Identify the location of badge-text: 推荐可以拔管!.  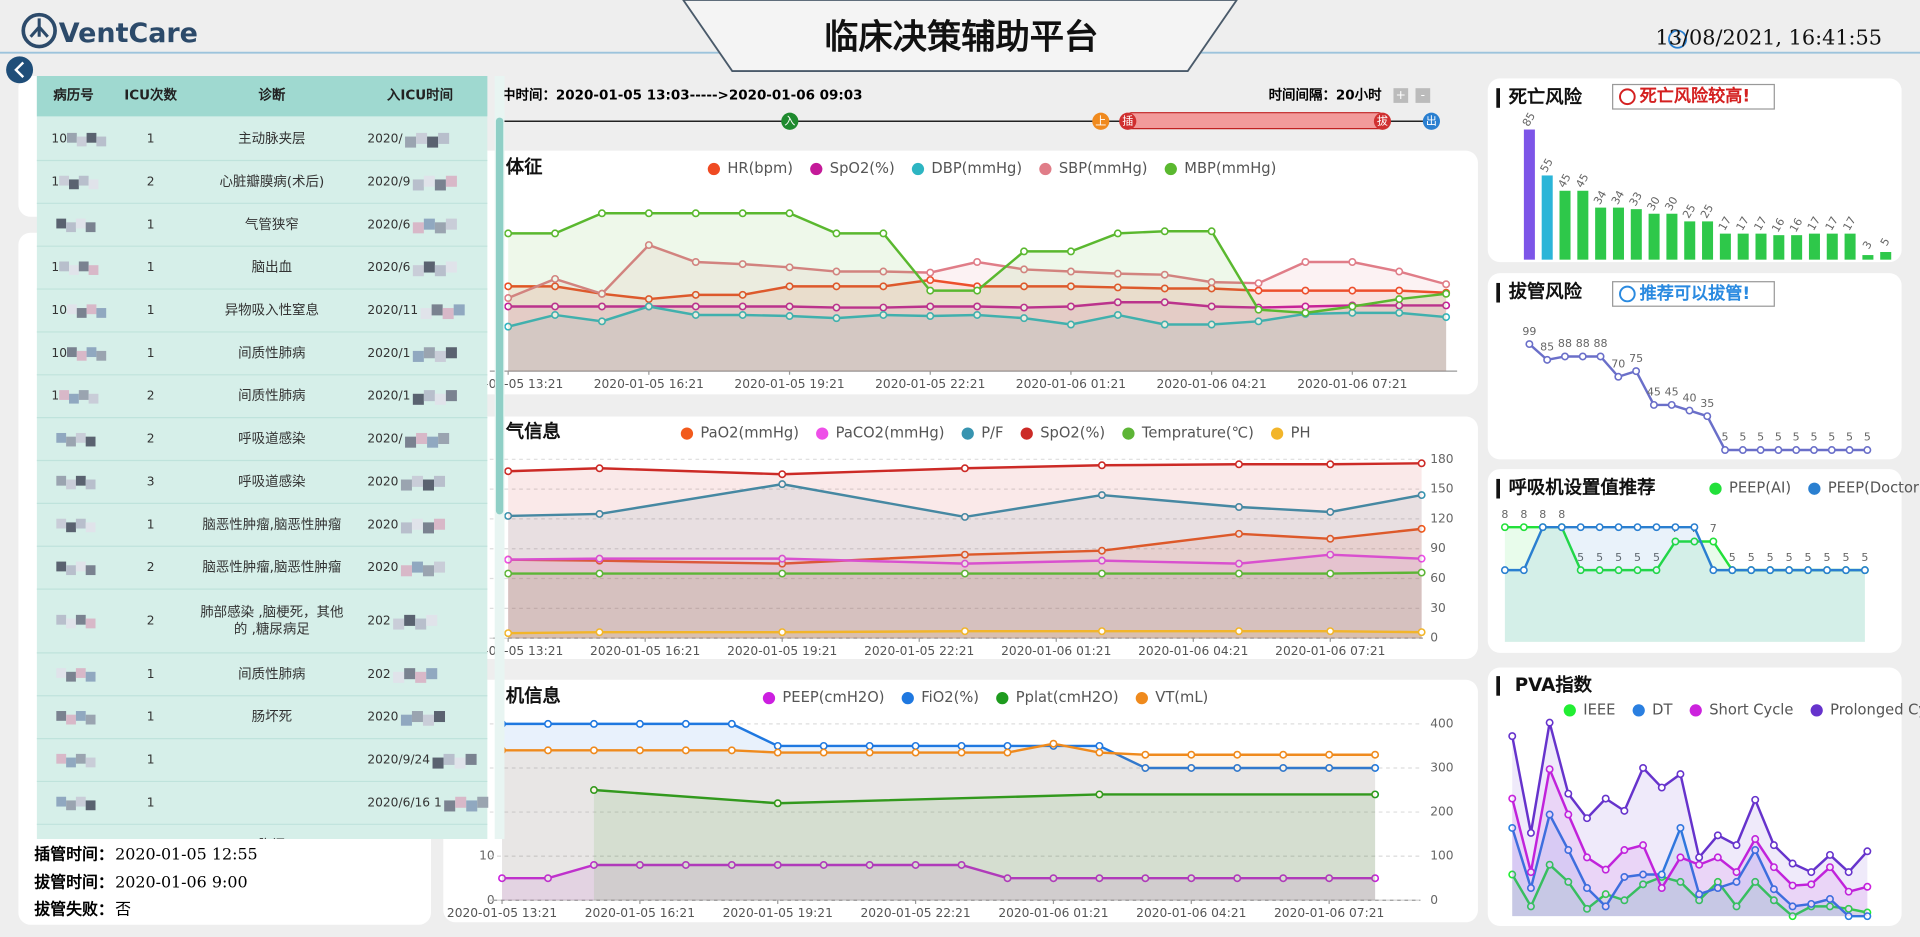
(1695, 293).